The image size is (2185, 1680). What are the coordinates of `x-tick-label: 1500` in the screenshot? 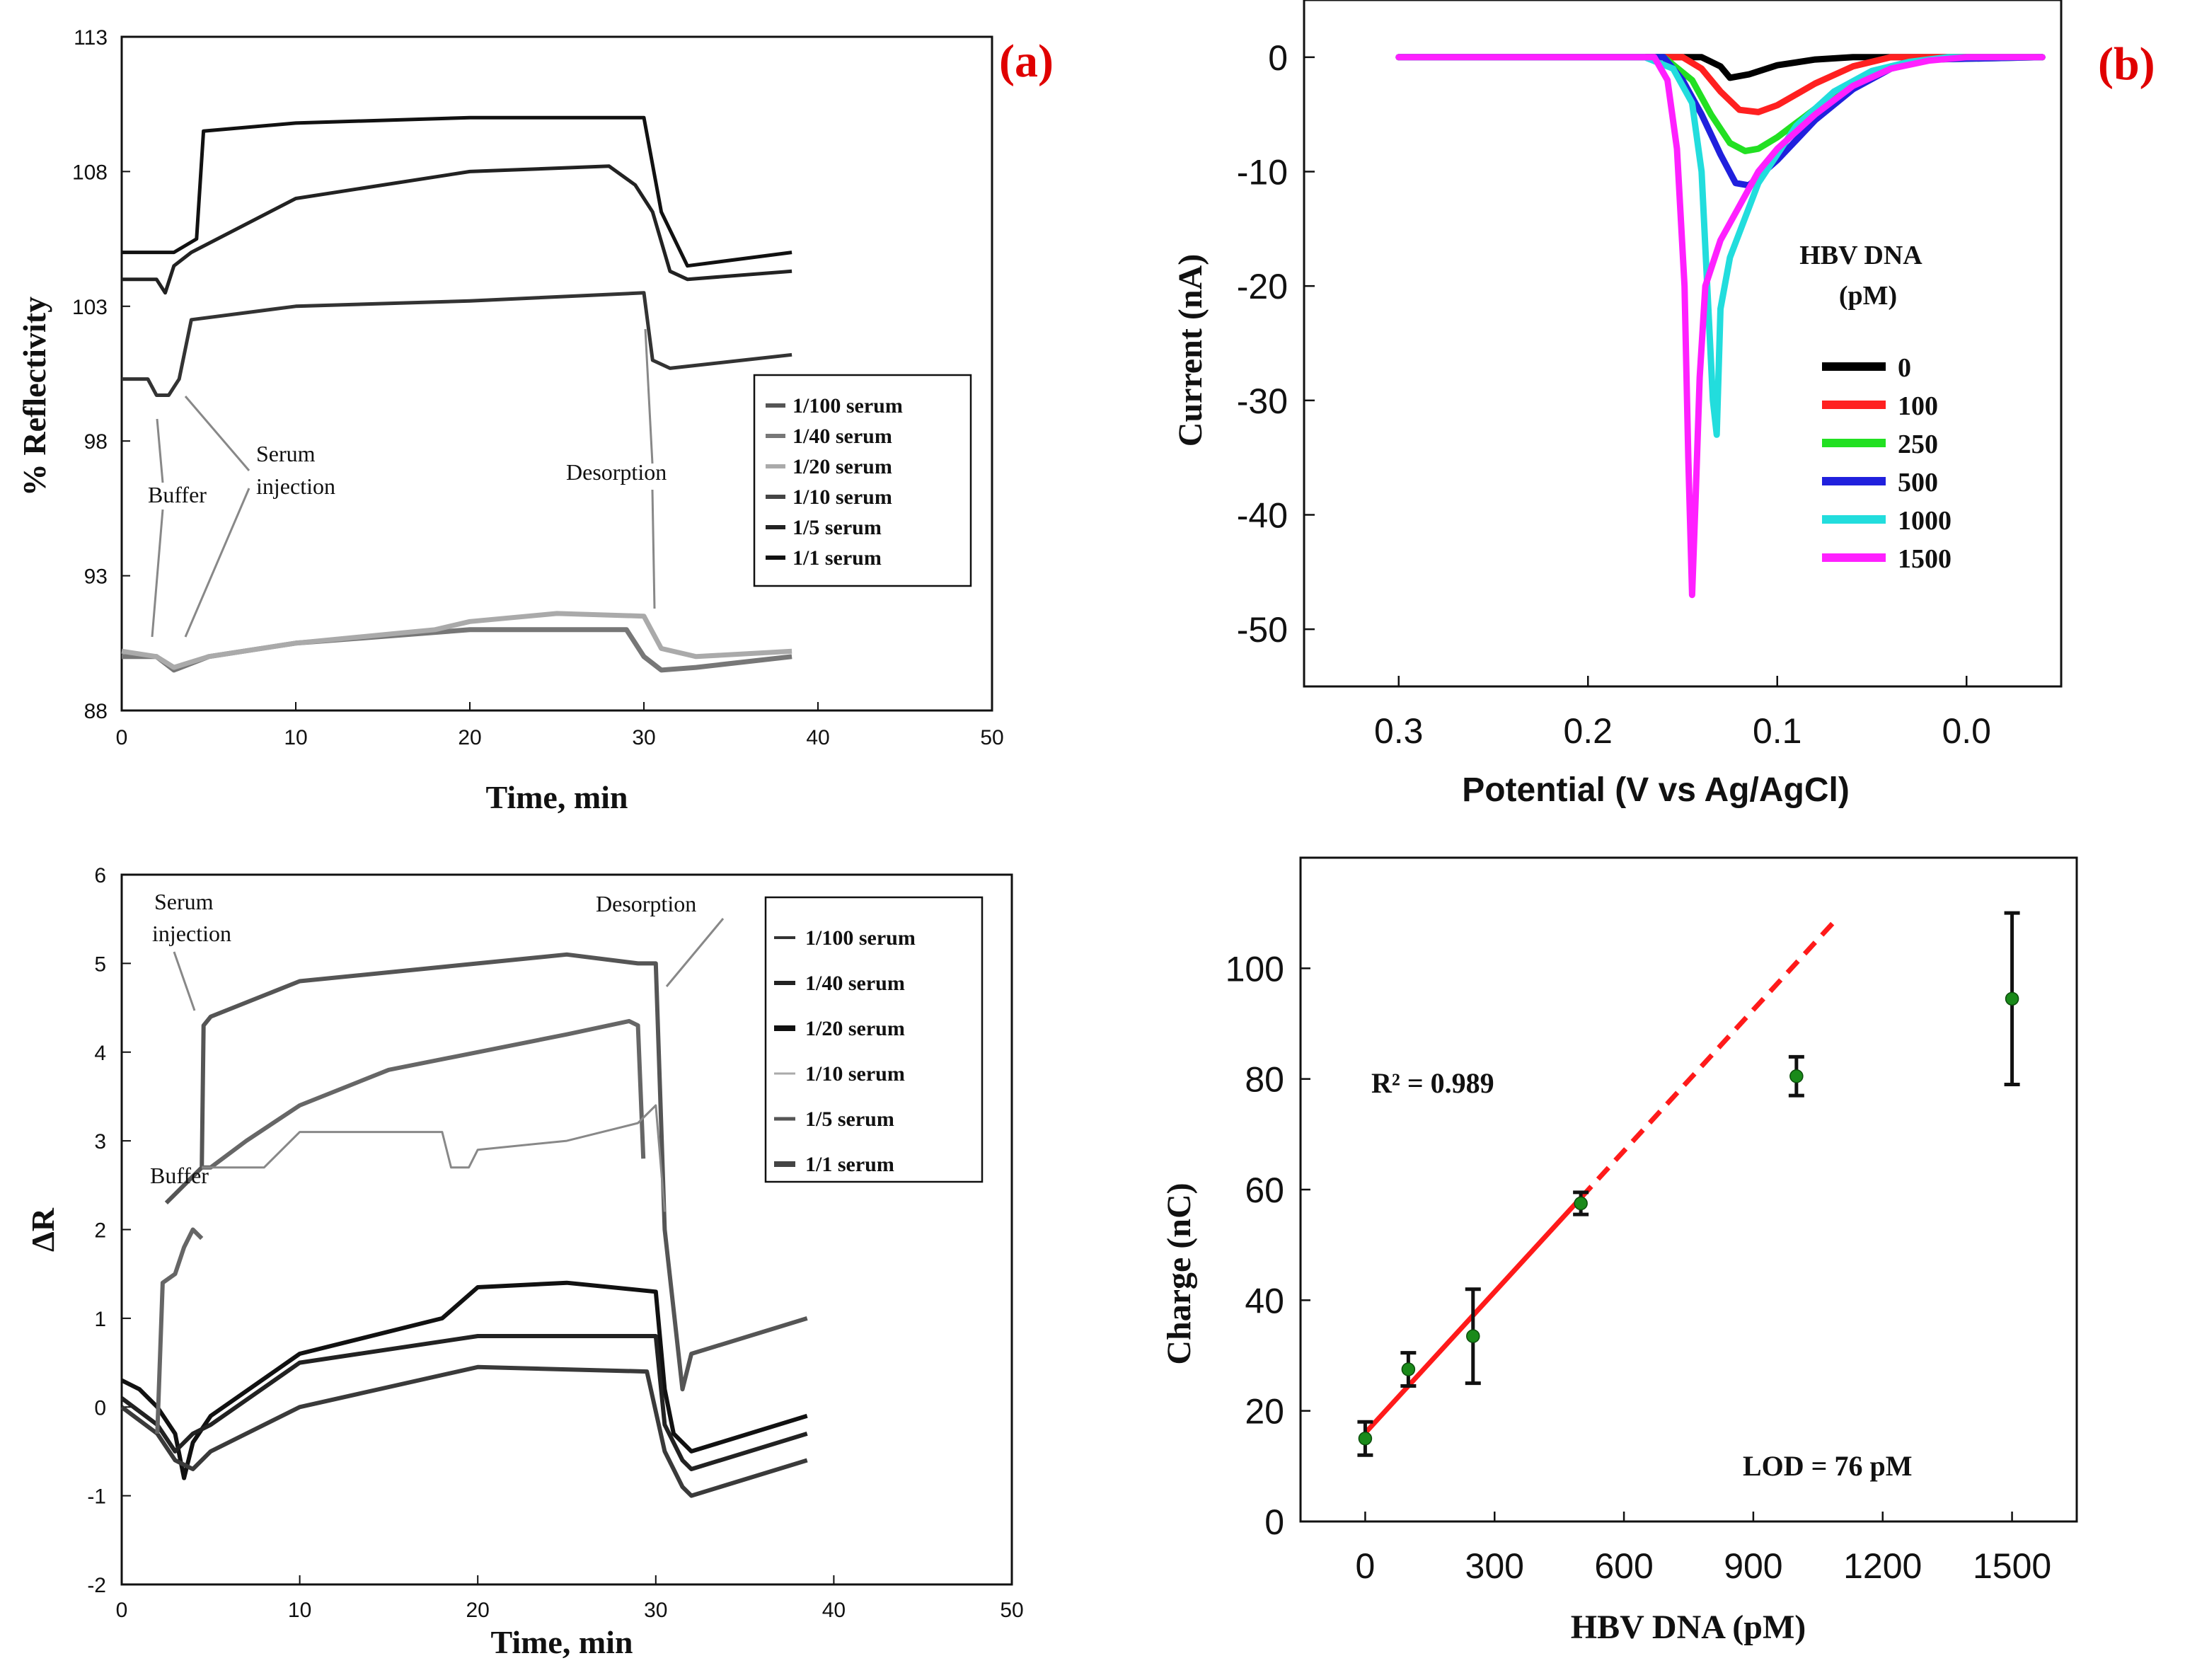 It's located at (2012, 1566).